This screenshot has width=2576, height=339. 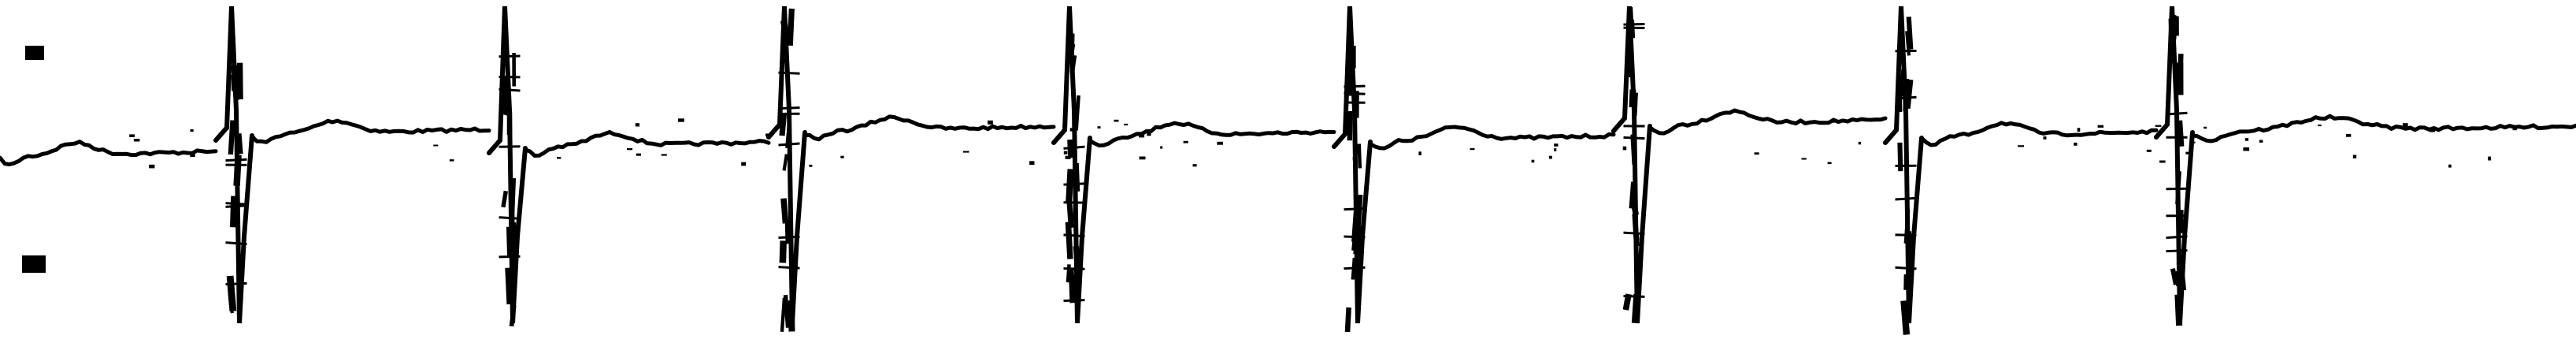 I want to click on qrs-complex, so click(x=233, y=165).